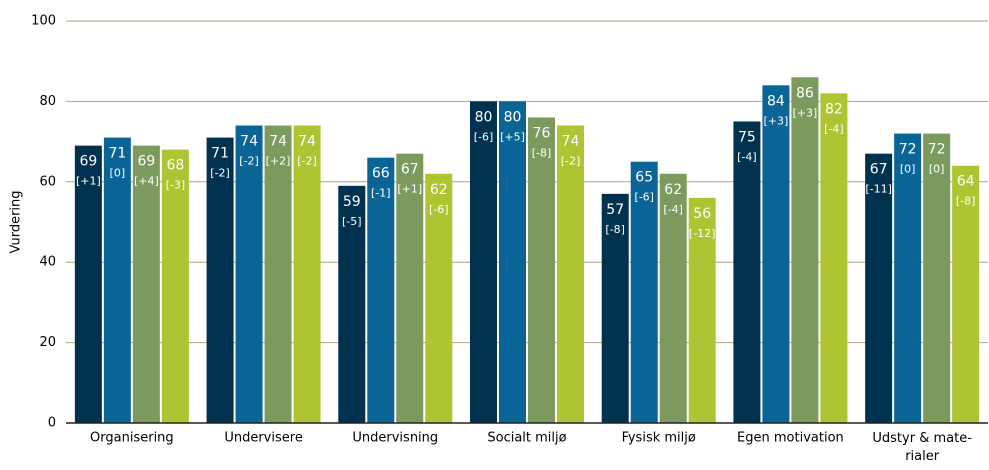 Image resolution: width=989 pixels, height=470 pixels. I want to click on y-tick-label: 100, so click(43, 21).